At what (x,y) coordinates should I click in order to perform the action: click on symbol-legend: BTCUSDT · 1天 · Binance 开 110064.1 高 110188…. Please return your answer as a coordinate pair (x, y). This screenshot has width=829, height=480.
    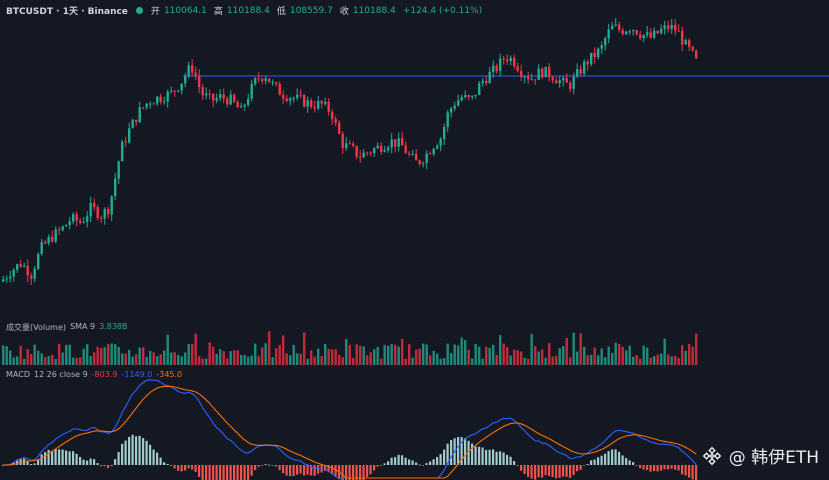
    Looking at the image, I should click on (245, 11).